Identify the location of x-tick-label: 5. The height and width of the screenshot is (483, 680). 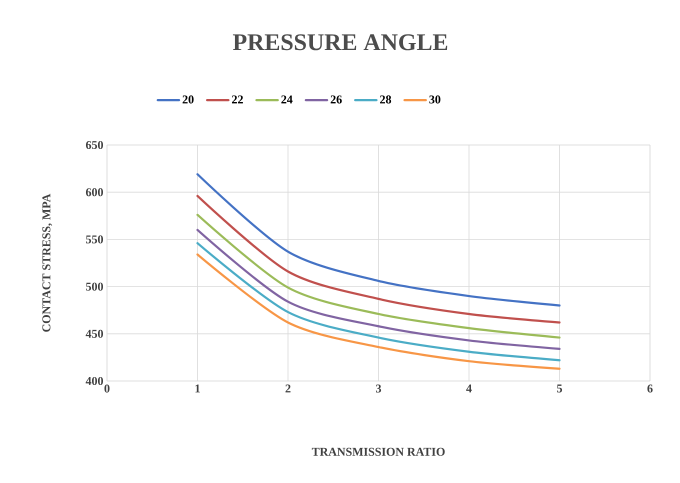
(559, 388).